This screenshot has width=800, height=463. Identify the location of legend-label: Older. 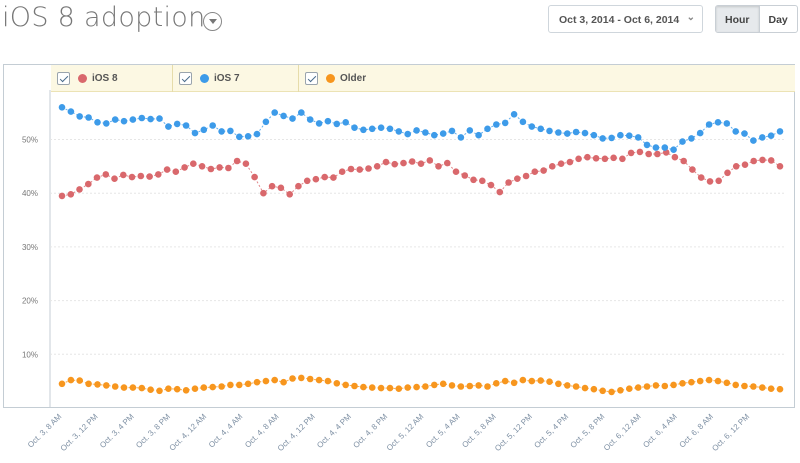
(353, 78).